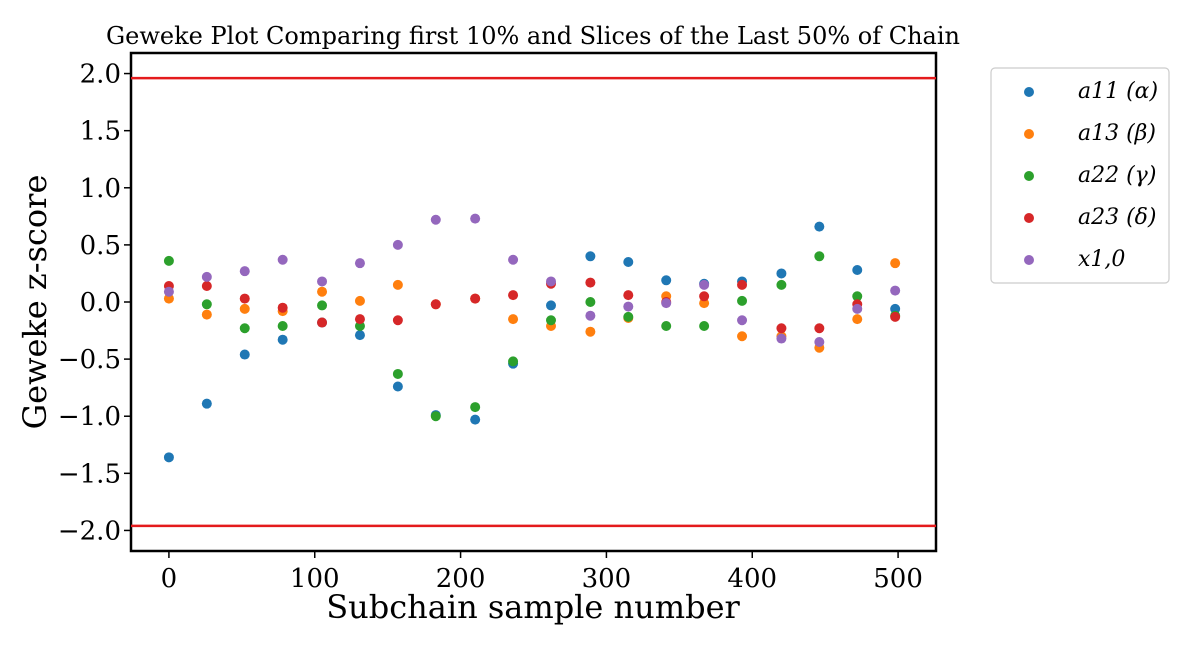  I want to click on legend-label: a22 (γ), so click(1117, 175).